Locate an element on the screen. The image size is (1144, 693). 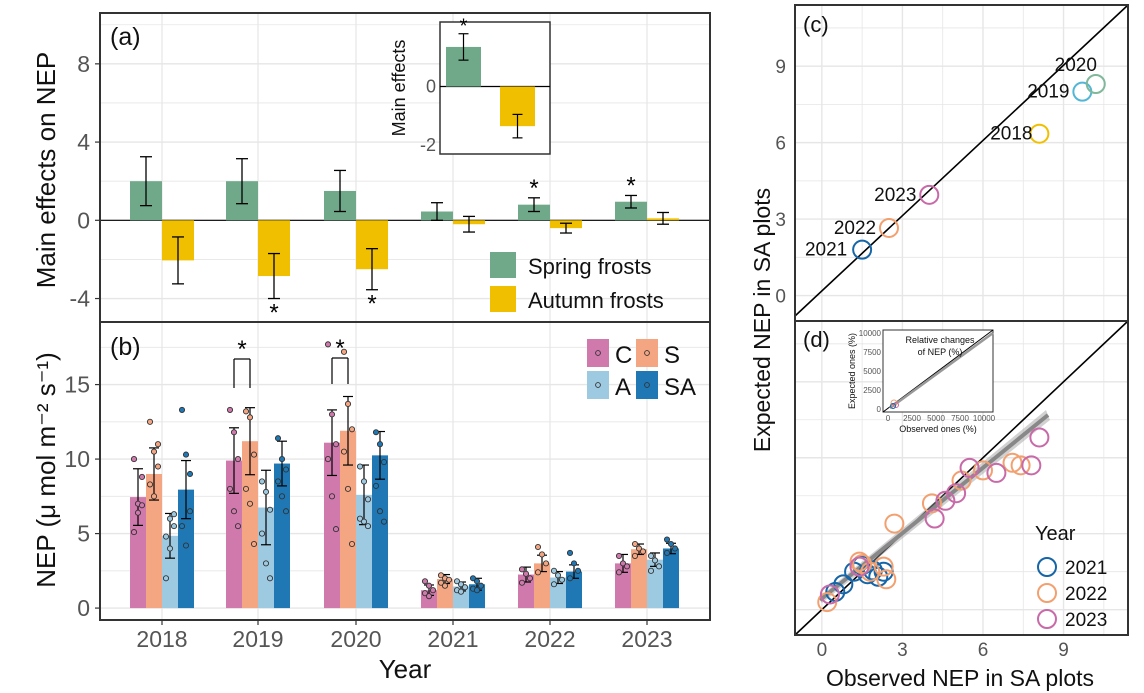
legend-marker-2022 is located at coordinates (1047, 593).